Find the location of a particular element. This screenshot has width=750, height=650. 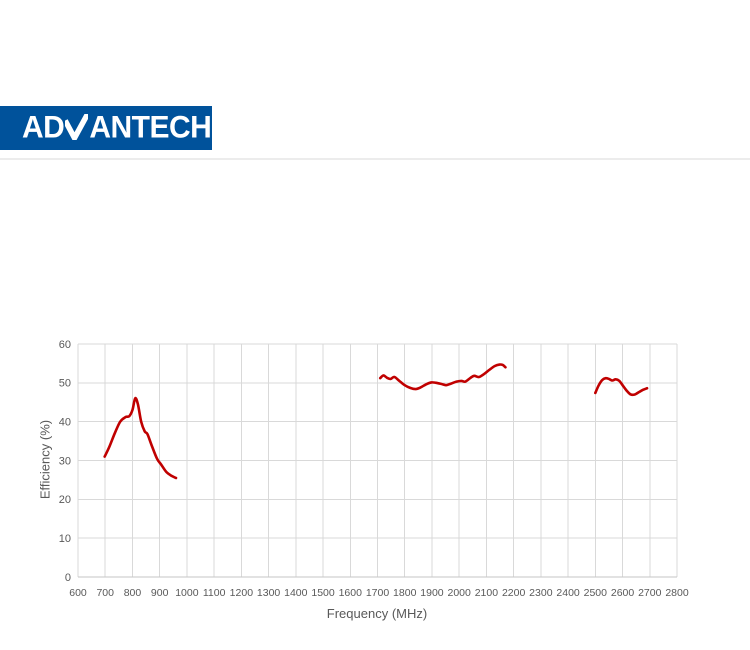

efficiency-series-high-band-segment is located at coordinates (621, 386).